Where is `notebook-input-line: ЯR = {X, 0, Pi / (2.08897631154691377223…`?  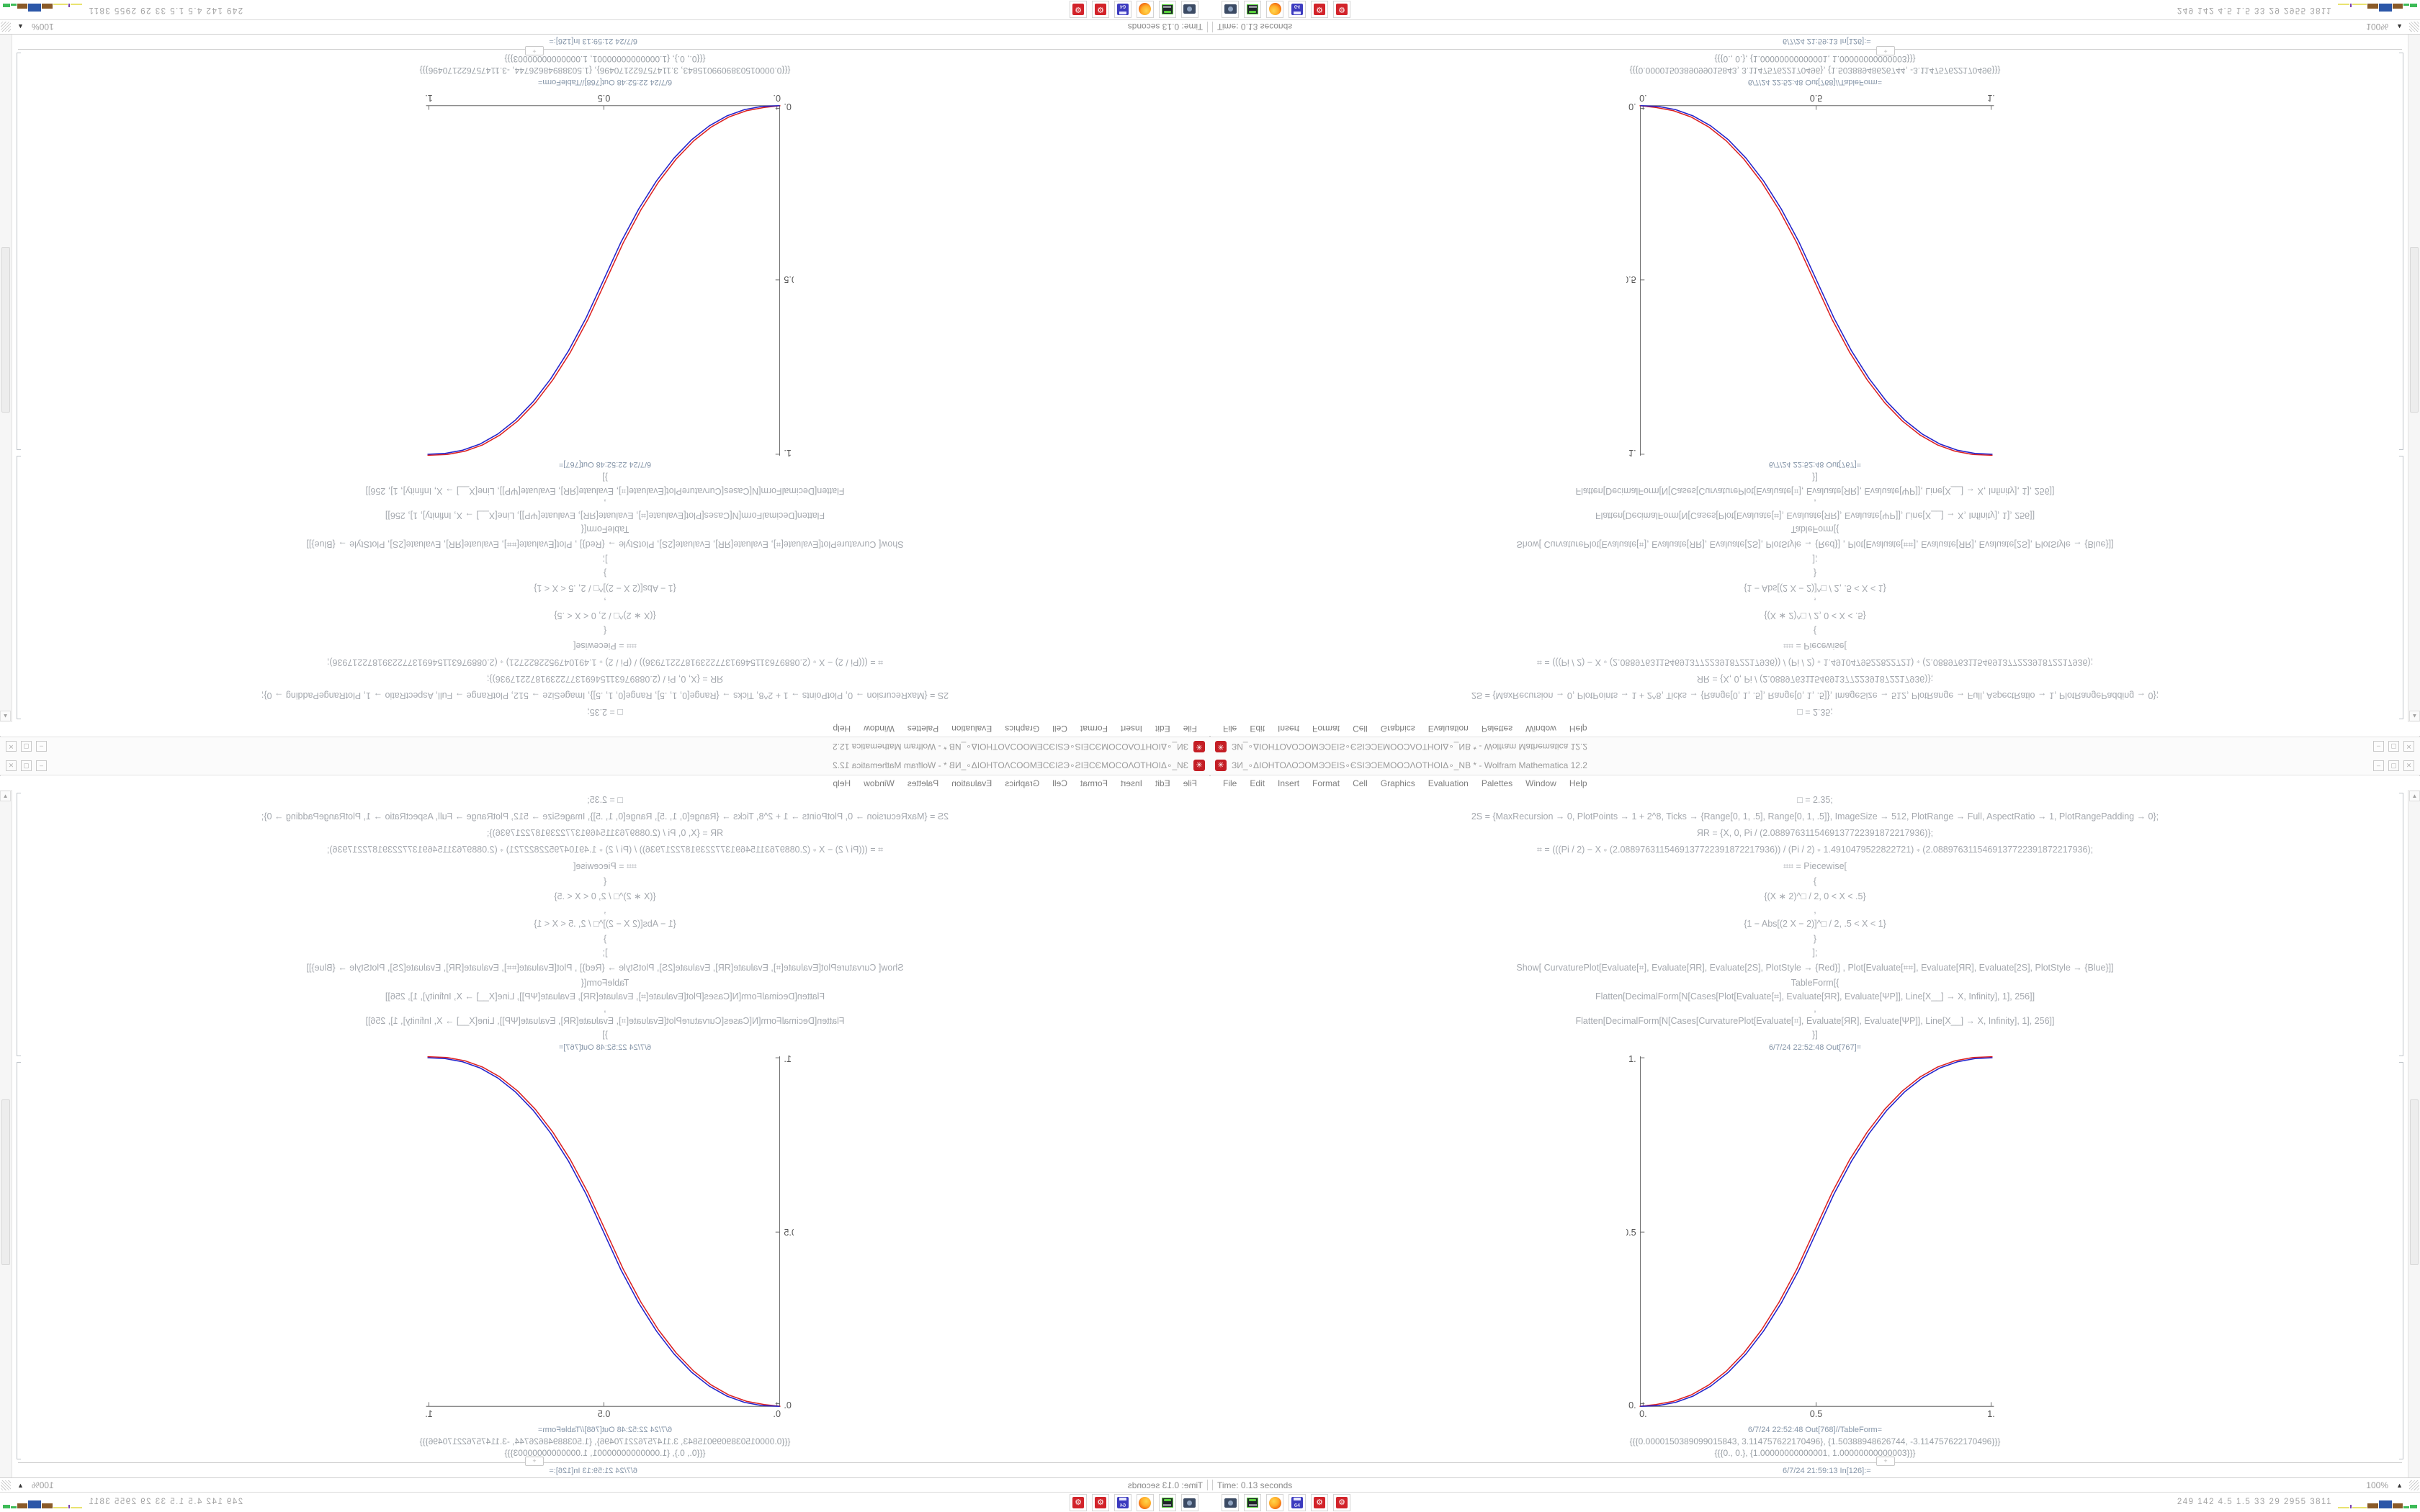
notebook-input-line: ЯR = {X, 0, Pi / (2.08897631154691377223… is located at coordinates (605, 833).